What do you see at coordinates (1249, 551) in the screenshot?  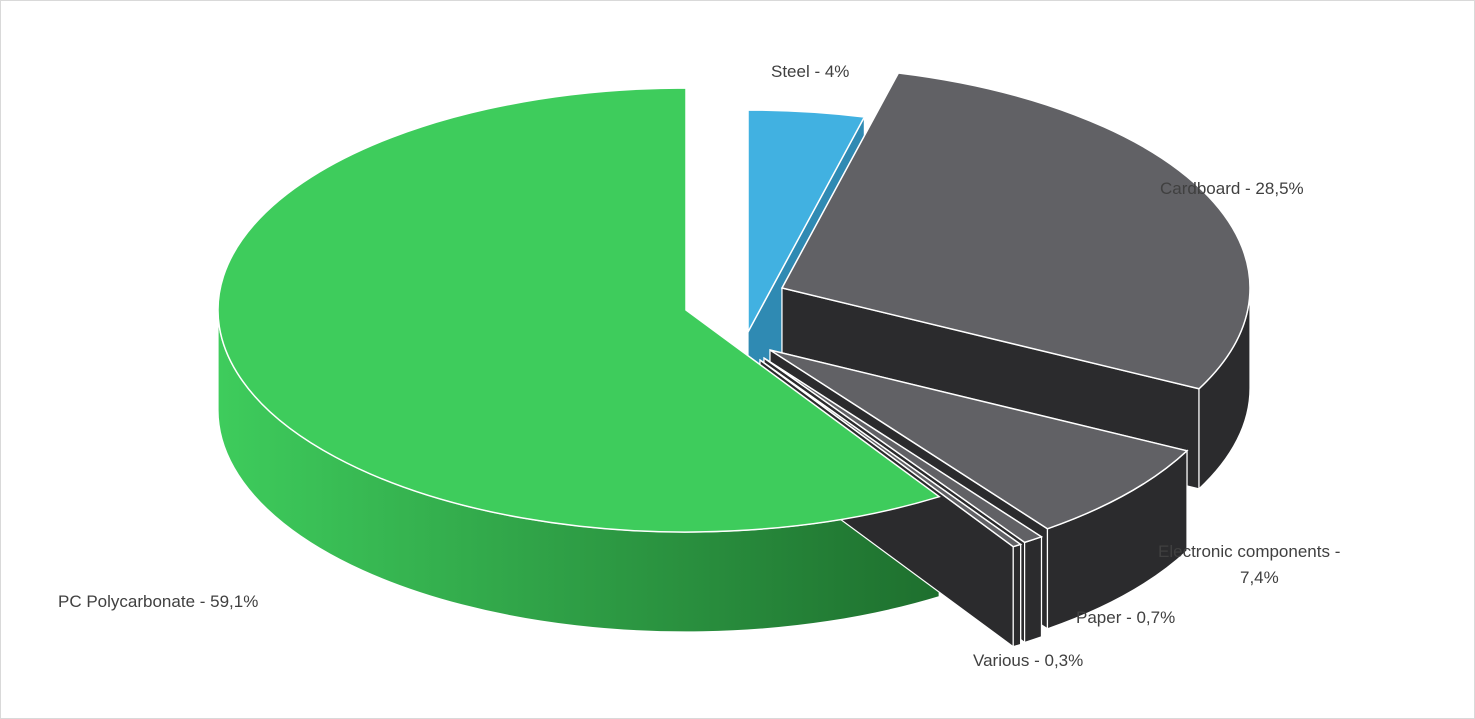 I see `label-electronic-components-line1: Electronic components -` at bounding box center [1249, 551].